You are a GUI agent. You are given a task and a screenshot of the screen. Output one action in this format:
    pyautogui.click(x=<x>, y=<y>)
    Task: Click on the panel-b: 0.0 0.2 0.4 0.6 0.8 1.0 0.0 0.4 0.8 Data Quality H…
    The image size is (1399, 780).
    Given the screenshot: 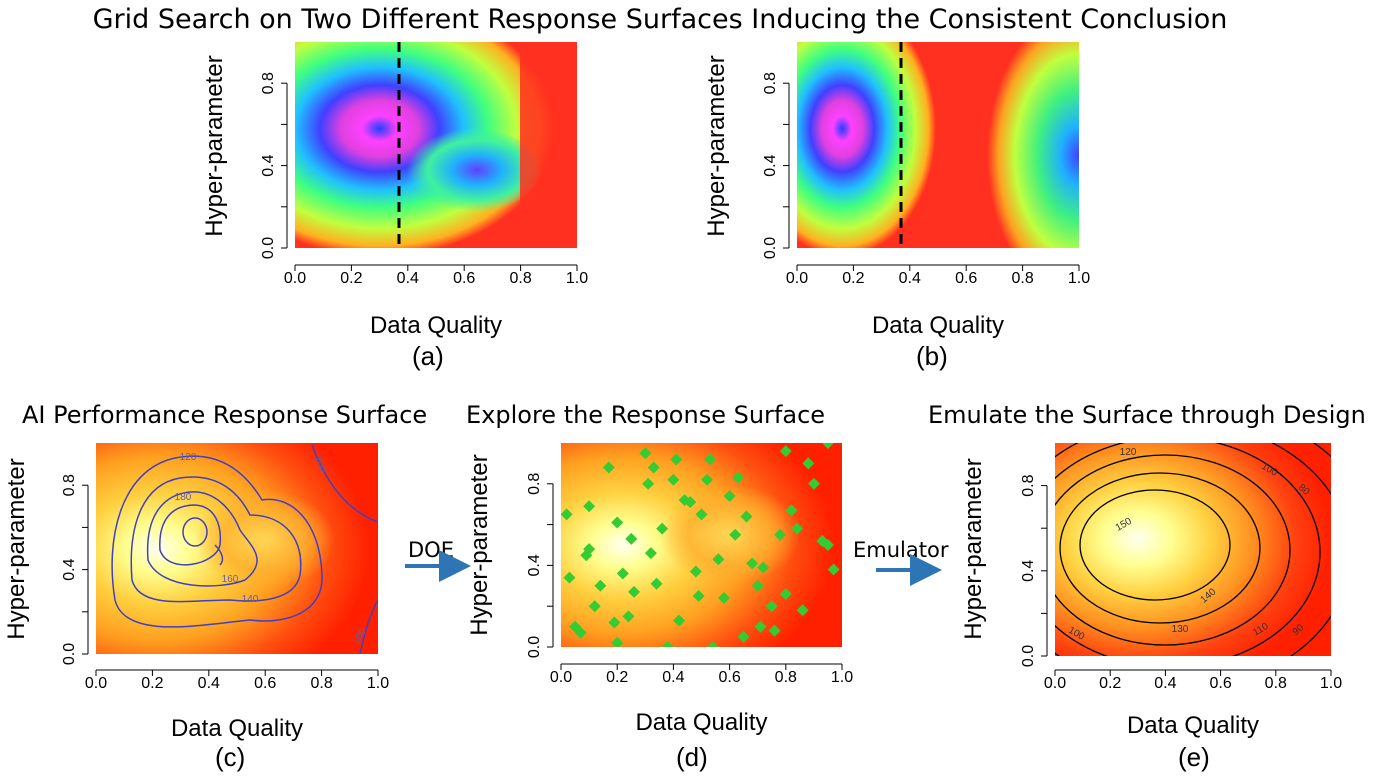 What is the action you would take?
    pyautogui.click(x=896, y=190)
    